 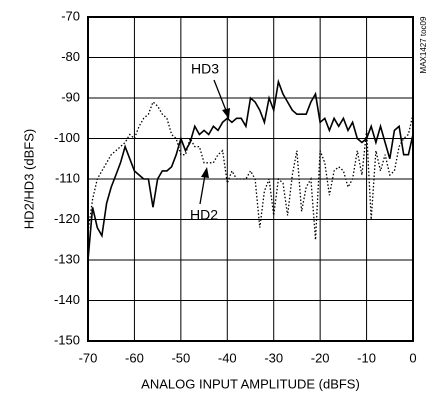 What do you see at coordinates (423, 44) in the screenshot?
I see `side-note: MAX1427 toc09` at bounding box center [423, 44].